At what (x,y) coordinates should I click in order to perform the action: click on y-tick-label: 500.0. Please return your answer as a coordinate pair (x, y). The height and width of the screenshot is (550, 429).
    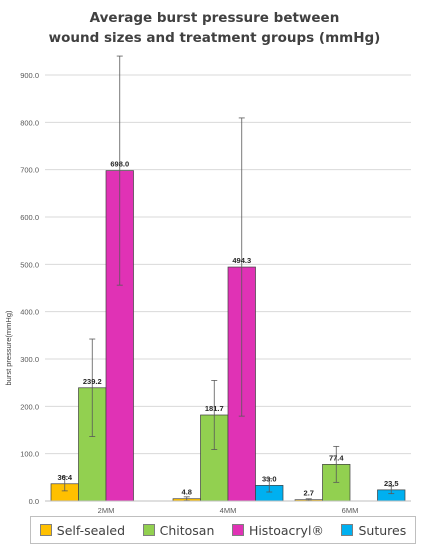
    Looking at the image, I should click on (29, 264).